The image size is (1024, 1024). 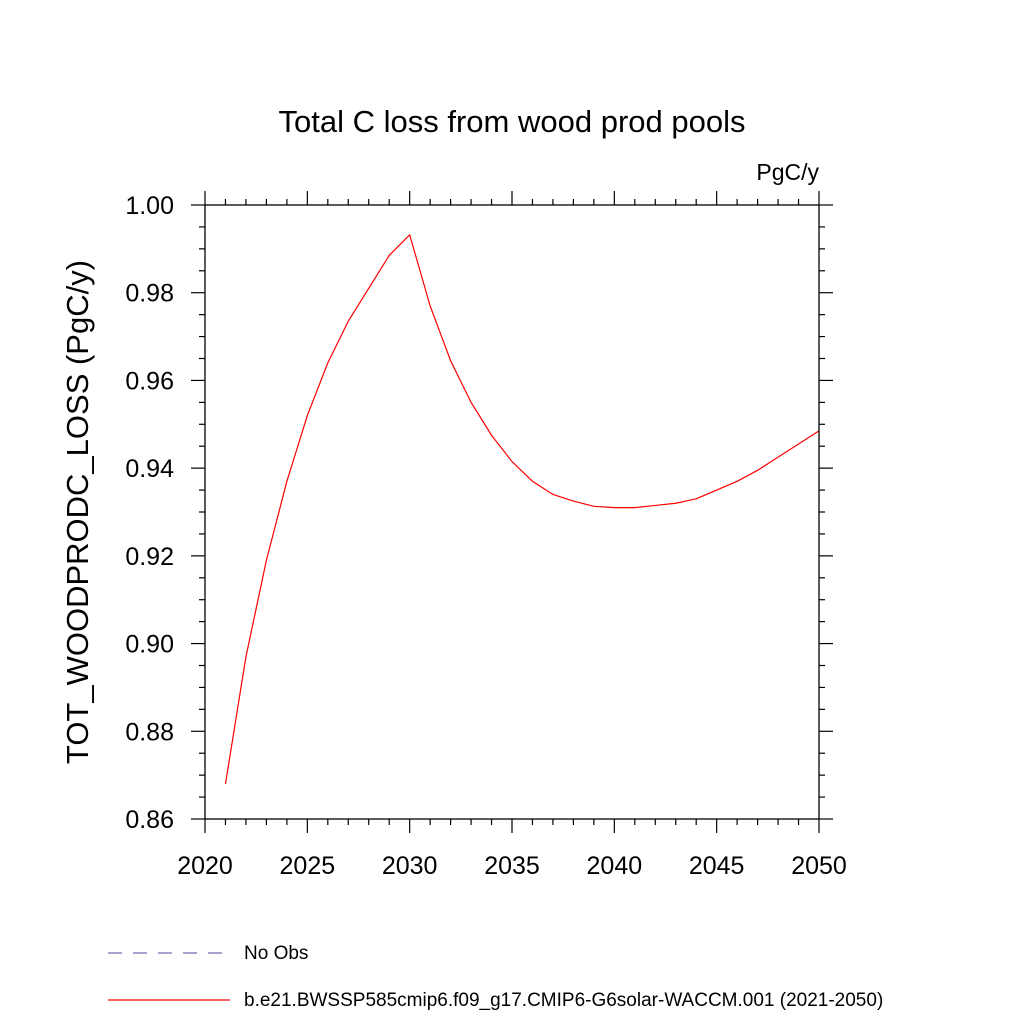 What do you see at coordinates (276, 953) in the screenshot?
I see `legend-label-no-obs: No Obs` at bounding box center [276, 953].